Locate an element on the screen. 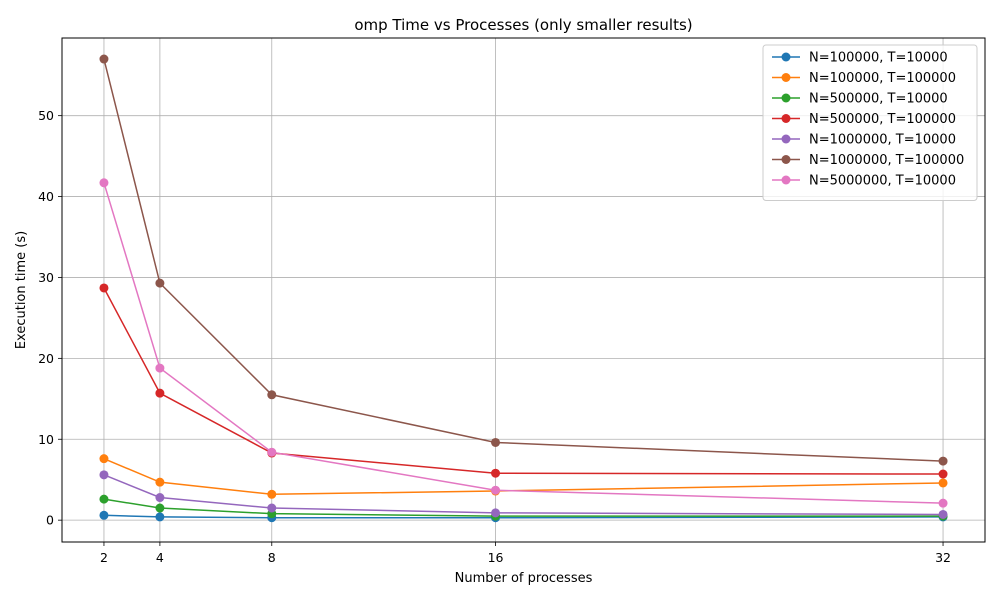  y-tick-label: 10 is located at coordinates (46, 439).